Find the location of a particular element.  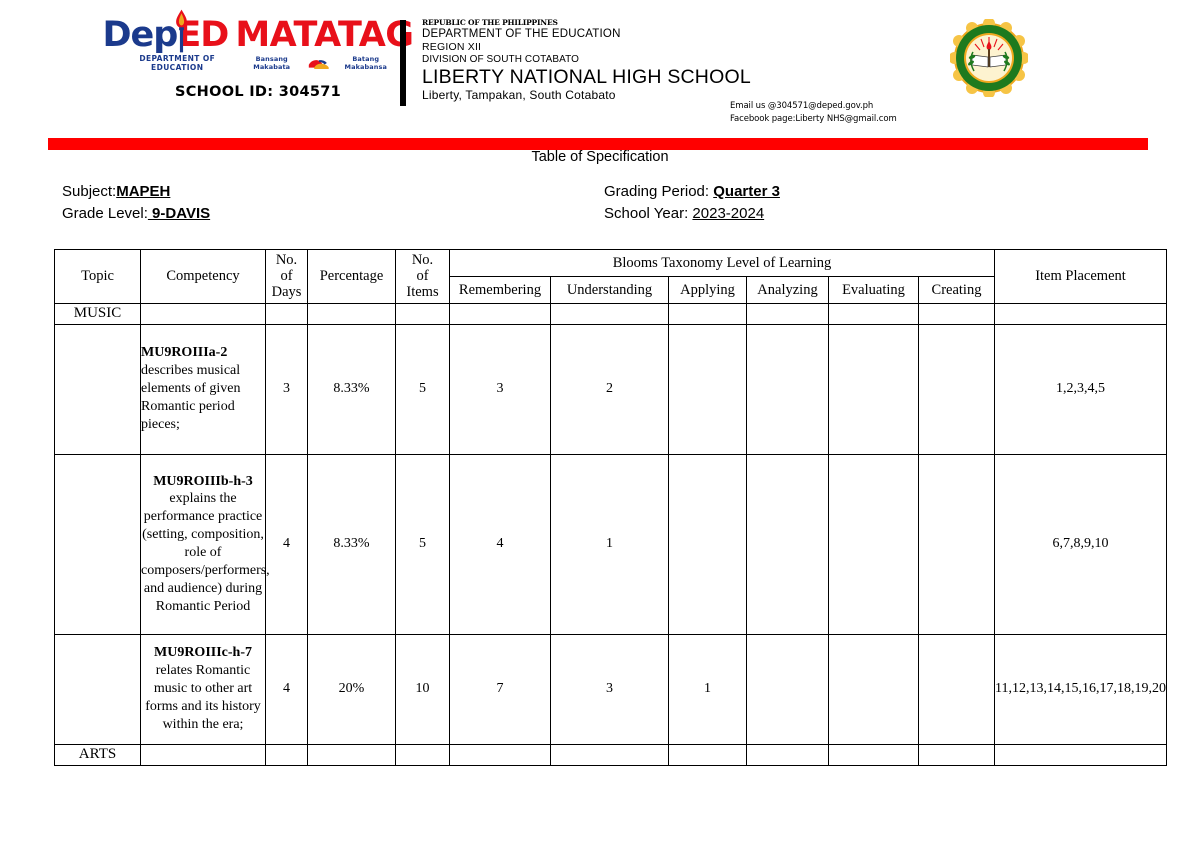

understanding-cell: 1 is located at coordinates (609, 544).